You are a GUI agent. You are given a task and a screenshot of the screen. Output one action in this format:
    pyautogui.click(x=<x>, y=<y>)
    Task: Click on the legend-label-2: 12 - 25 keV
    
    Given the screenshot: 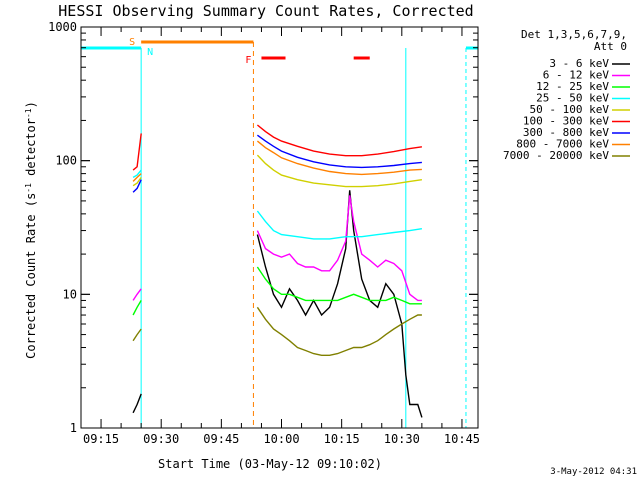 What is the action you would take?
    pyautogui.click(x=572, y=86)
    